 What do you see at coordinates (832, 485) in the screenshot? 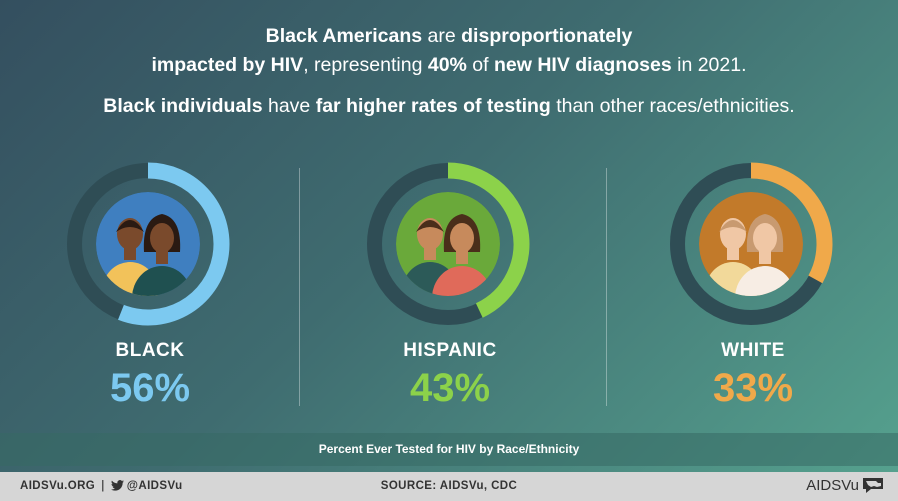
I see `brand-name: AIDSVu` at bounding box center [832, 485].